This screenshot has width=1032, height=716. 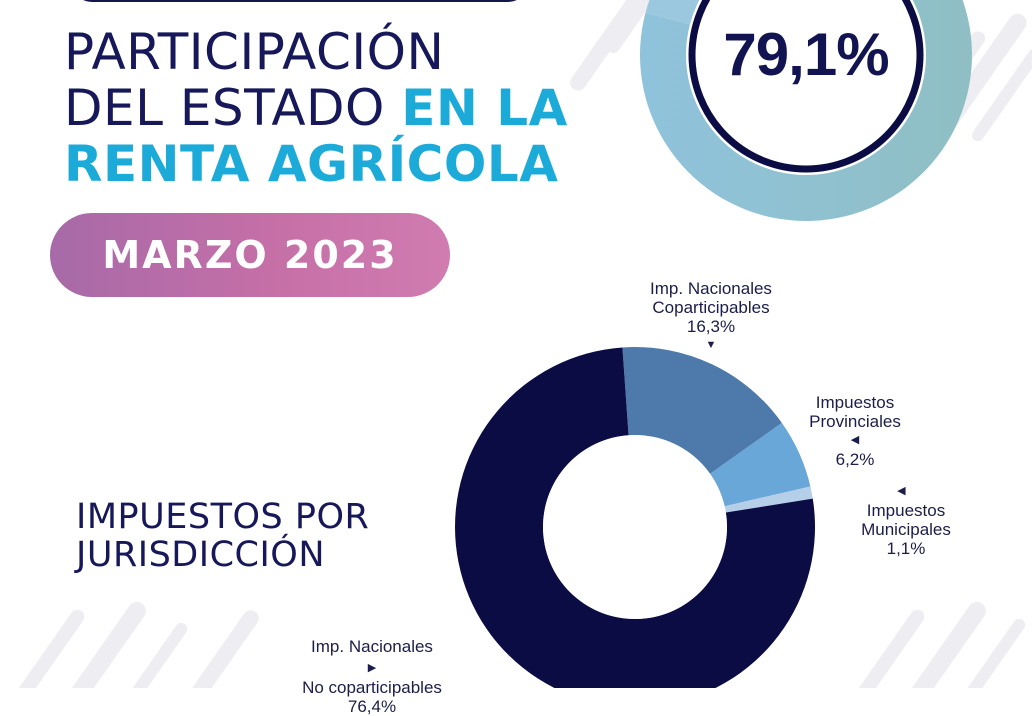 I want to click on section-title: IMPUESTOS POR JURISDICCIÓN, so click(x=222, y=536).